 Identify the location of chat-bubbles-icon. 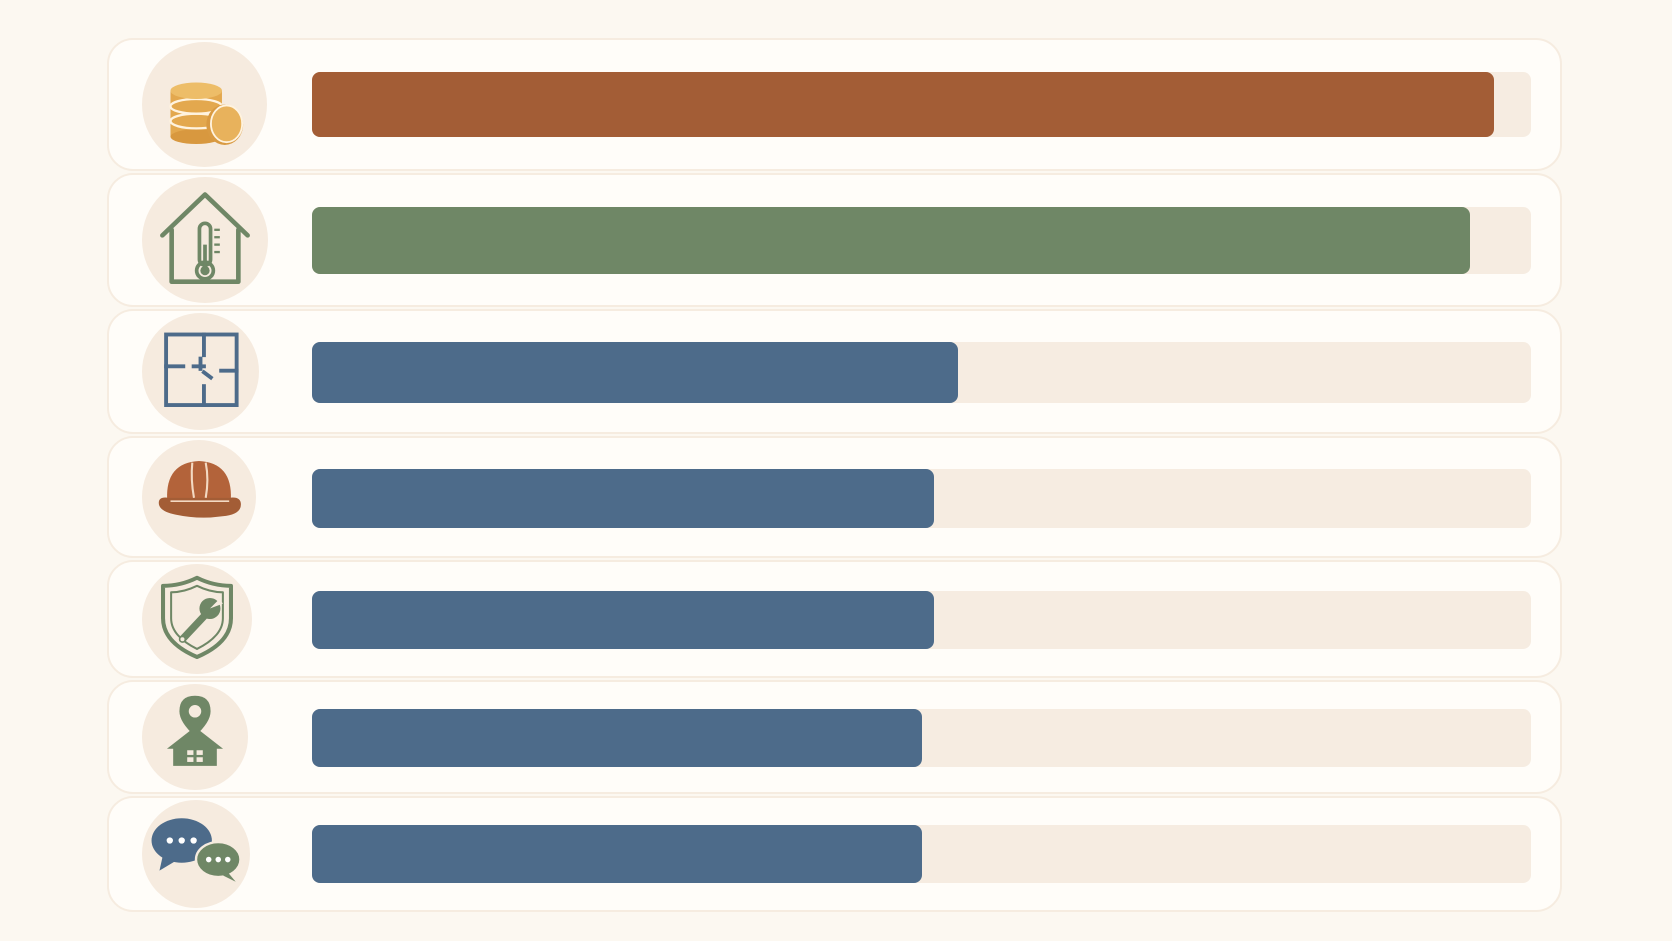
(196, 854).